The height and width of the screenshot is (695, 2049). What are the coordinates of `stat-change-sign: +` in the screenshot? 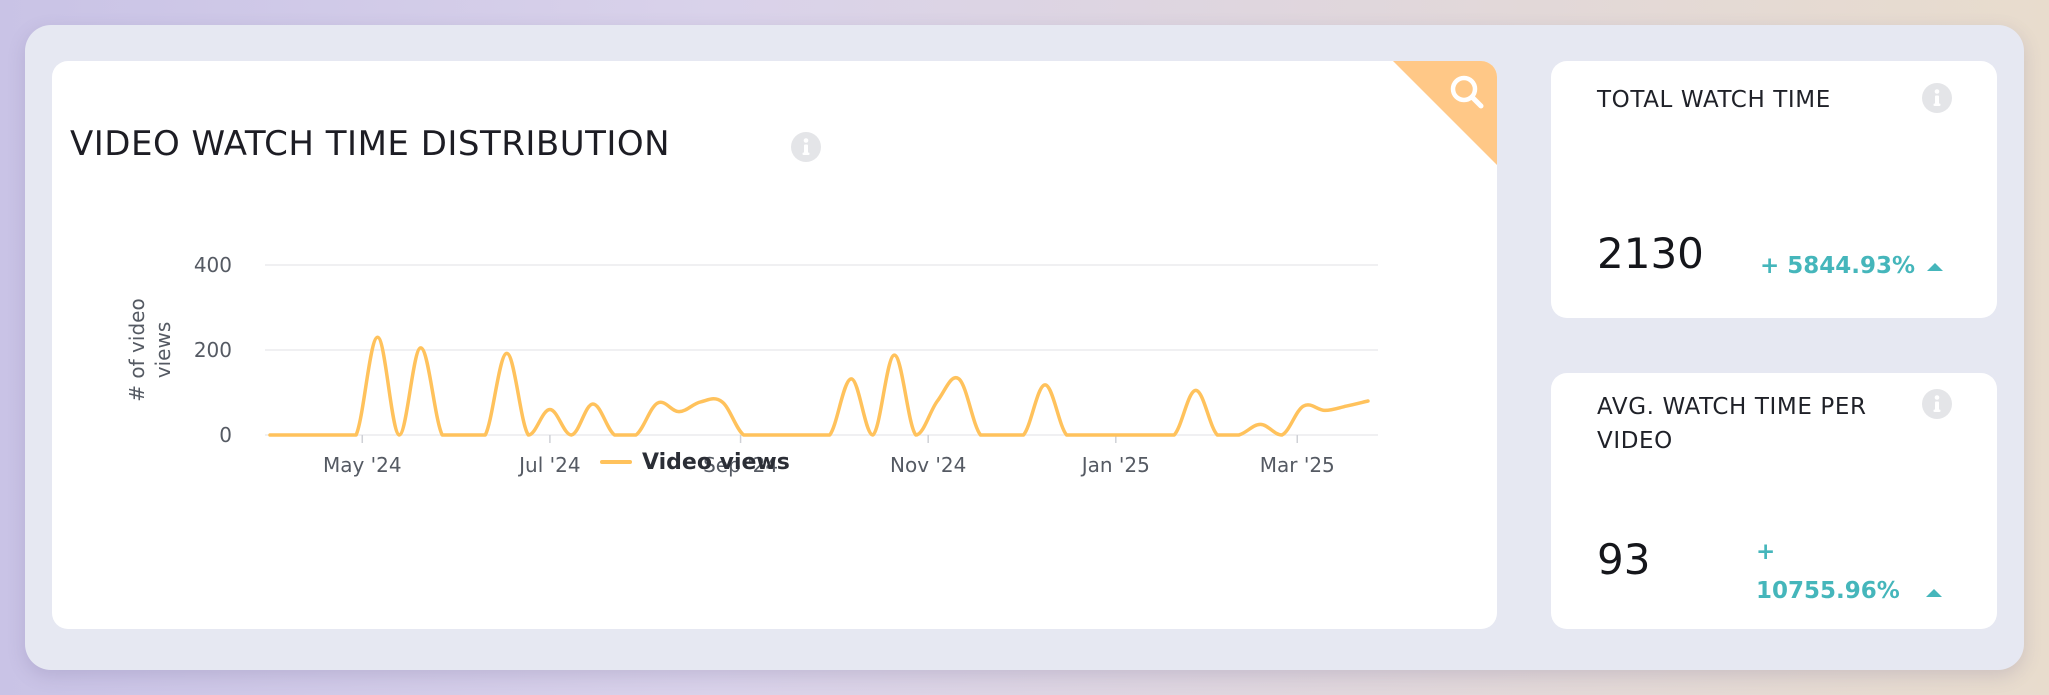 It's located at (1766, 552).